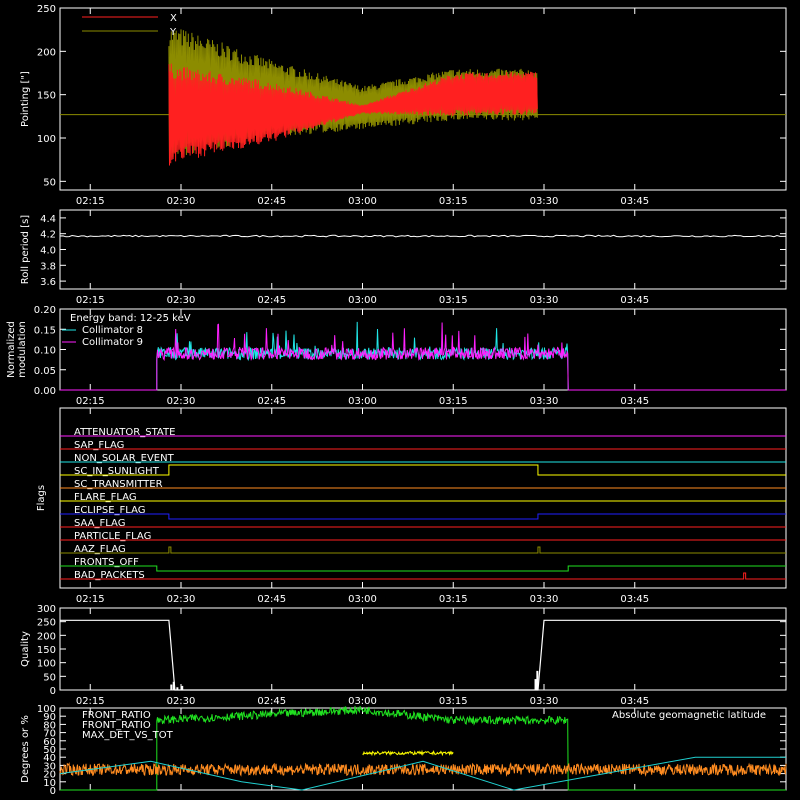 The height and width of the screenshot is (800, 800). I want to click on y-axis-label: Quality, so click(25, 649).